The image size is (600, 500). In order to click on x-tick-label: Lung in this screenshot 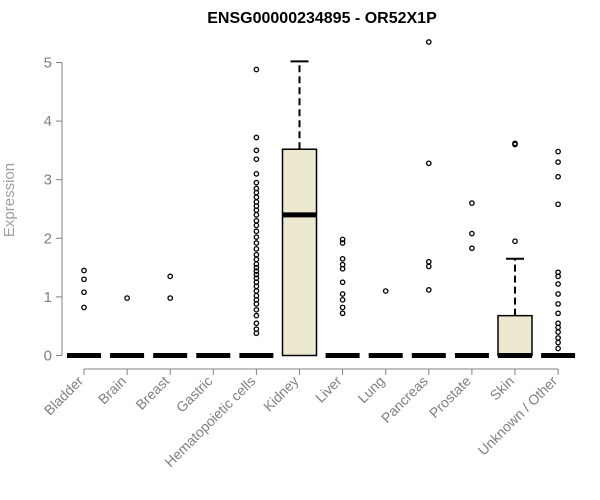, I will do `click(370, 389)`.